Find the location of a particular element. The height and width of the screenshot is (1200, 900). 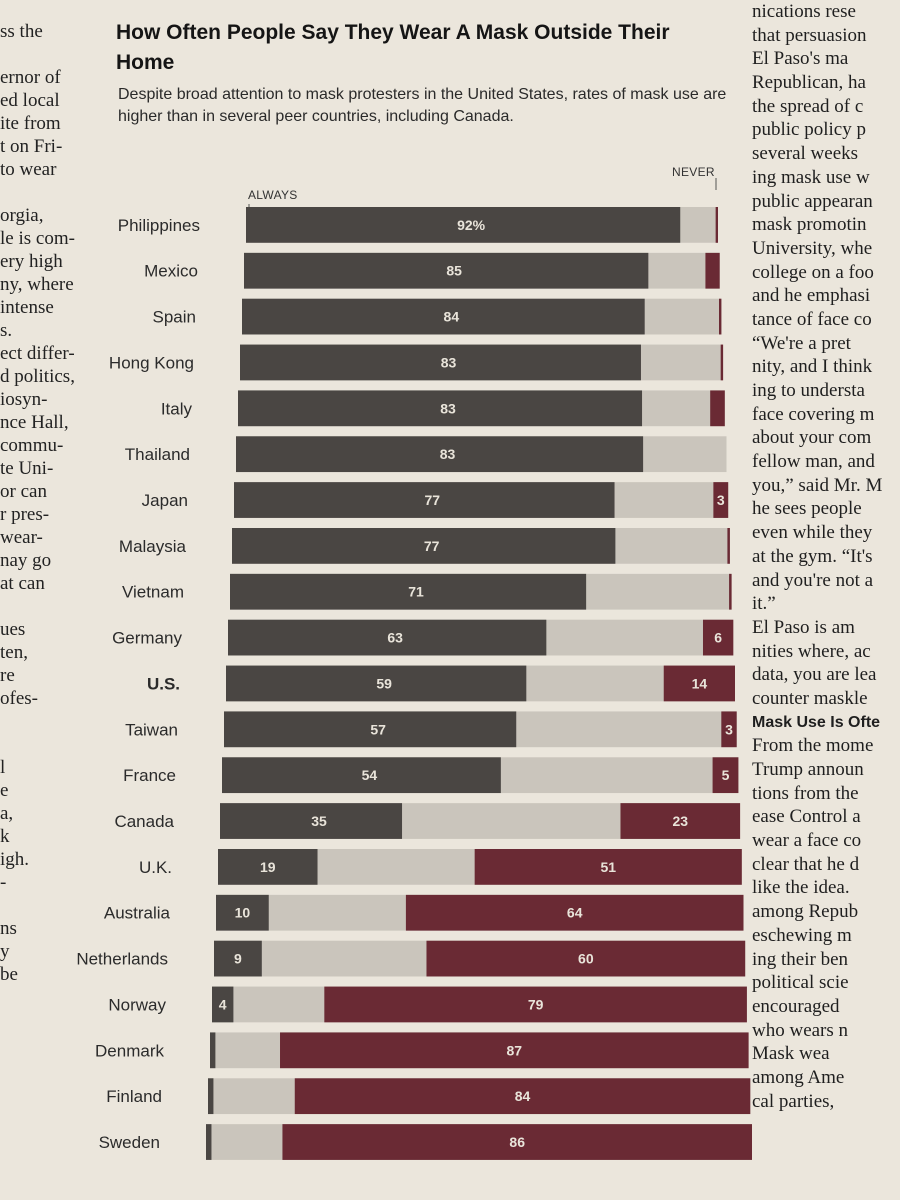

article-line: clear that he d is located at coordinates (806, 864).